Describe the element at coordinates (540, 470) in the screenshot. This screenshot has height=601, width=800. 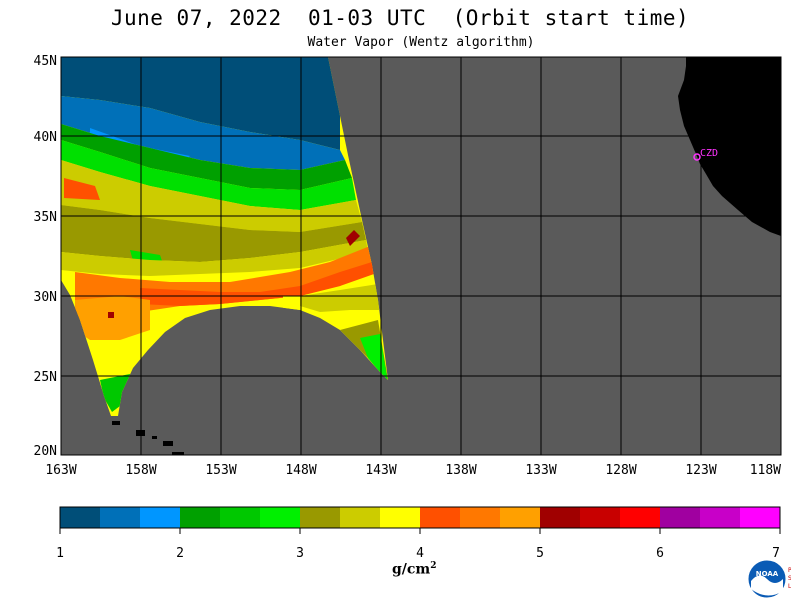
I see `lon-label: 133W` at that location.